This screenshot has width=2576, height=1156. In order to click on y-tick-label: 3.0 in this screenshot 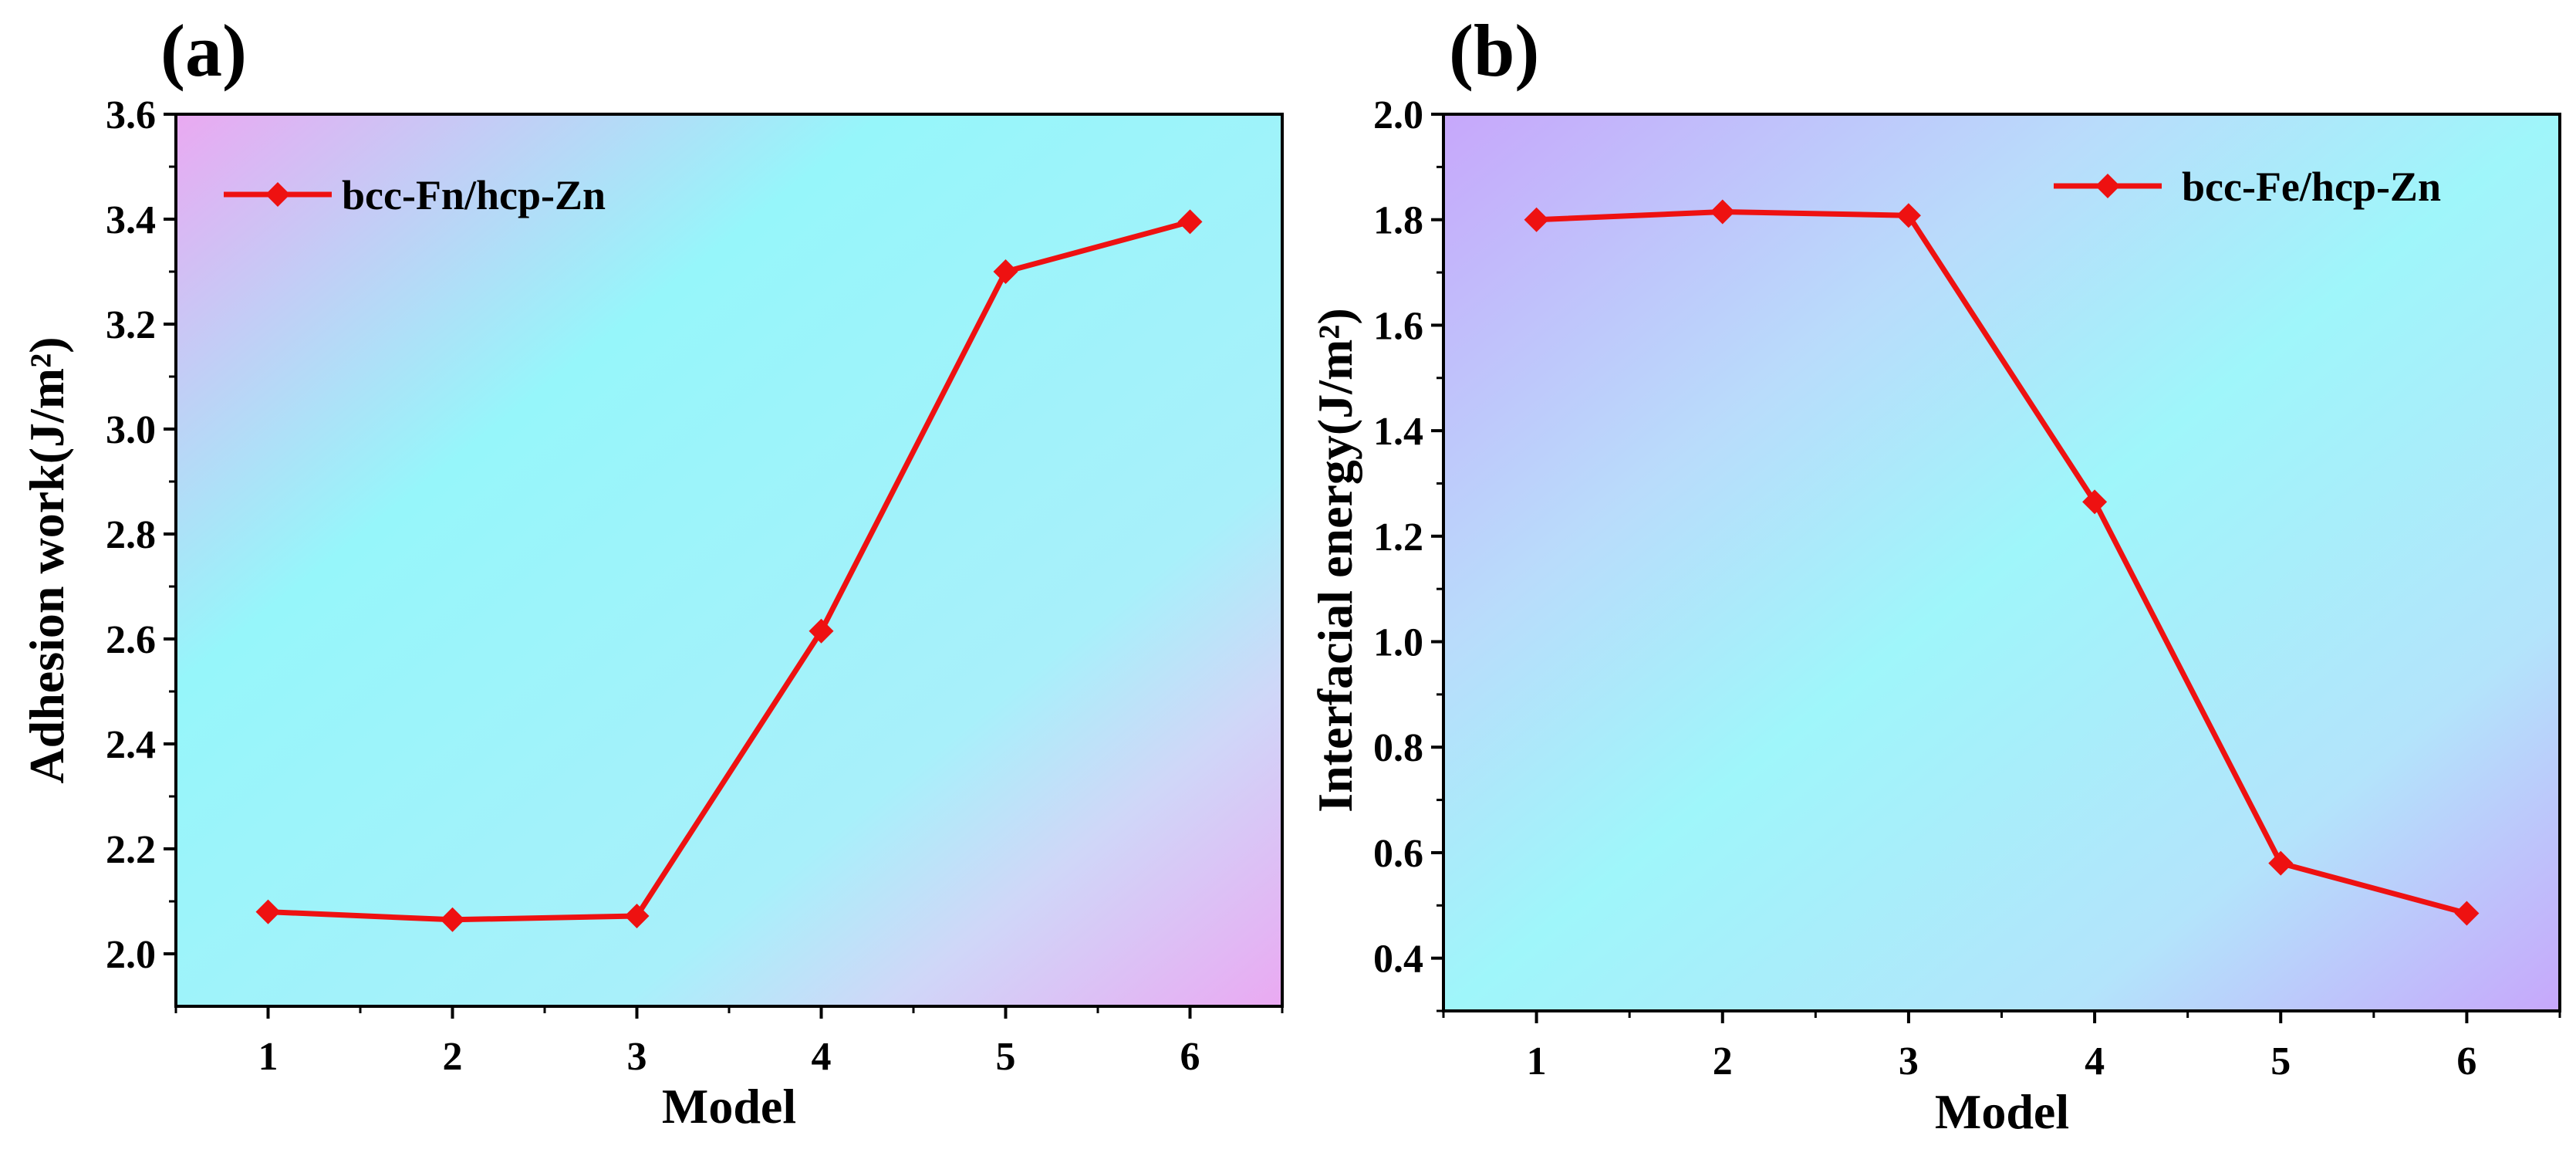, I will do `click(131, 430)`.